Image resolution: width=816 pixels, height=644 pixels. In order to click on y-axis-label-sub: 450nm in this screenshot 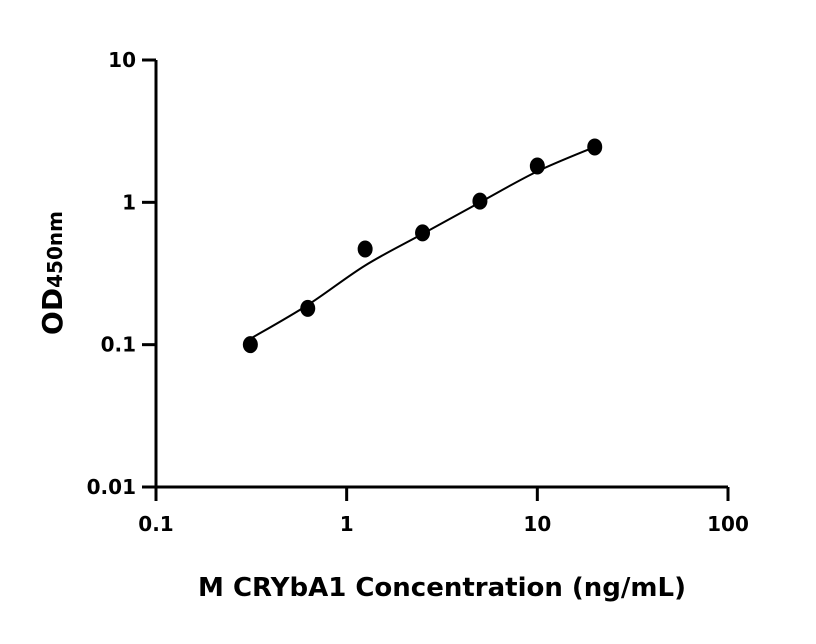, I will do `click(55, 249)`.